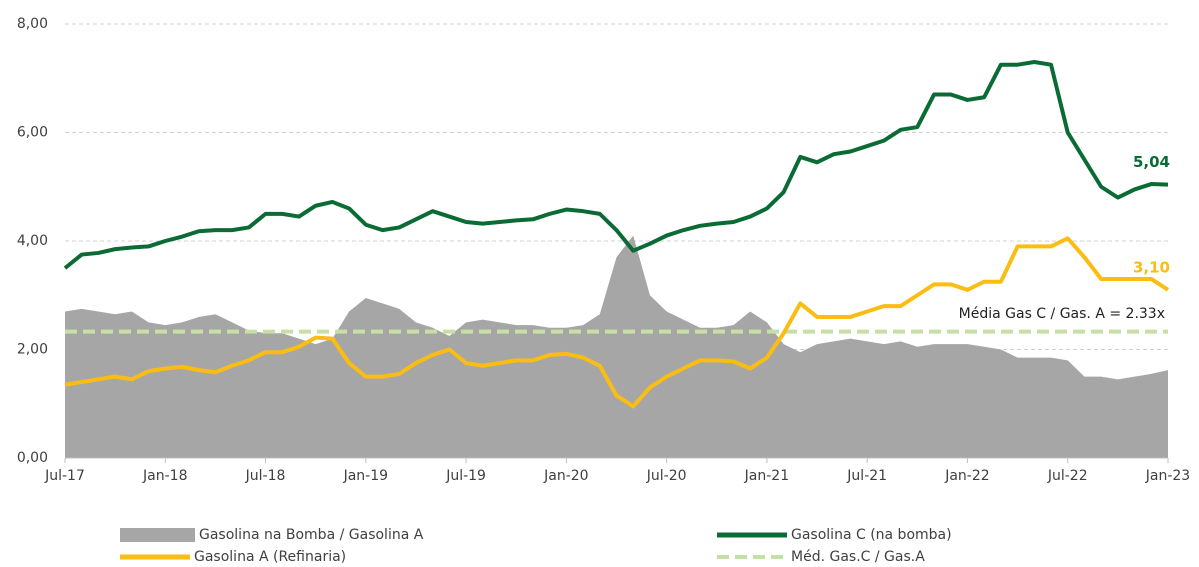  Describe the element at coordinates (1151, 162) in the screenshot. I see `value-label: 5,04` at that location.